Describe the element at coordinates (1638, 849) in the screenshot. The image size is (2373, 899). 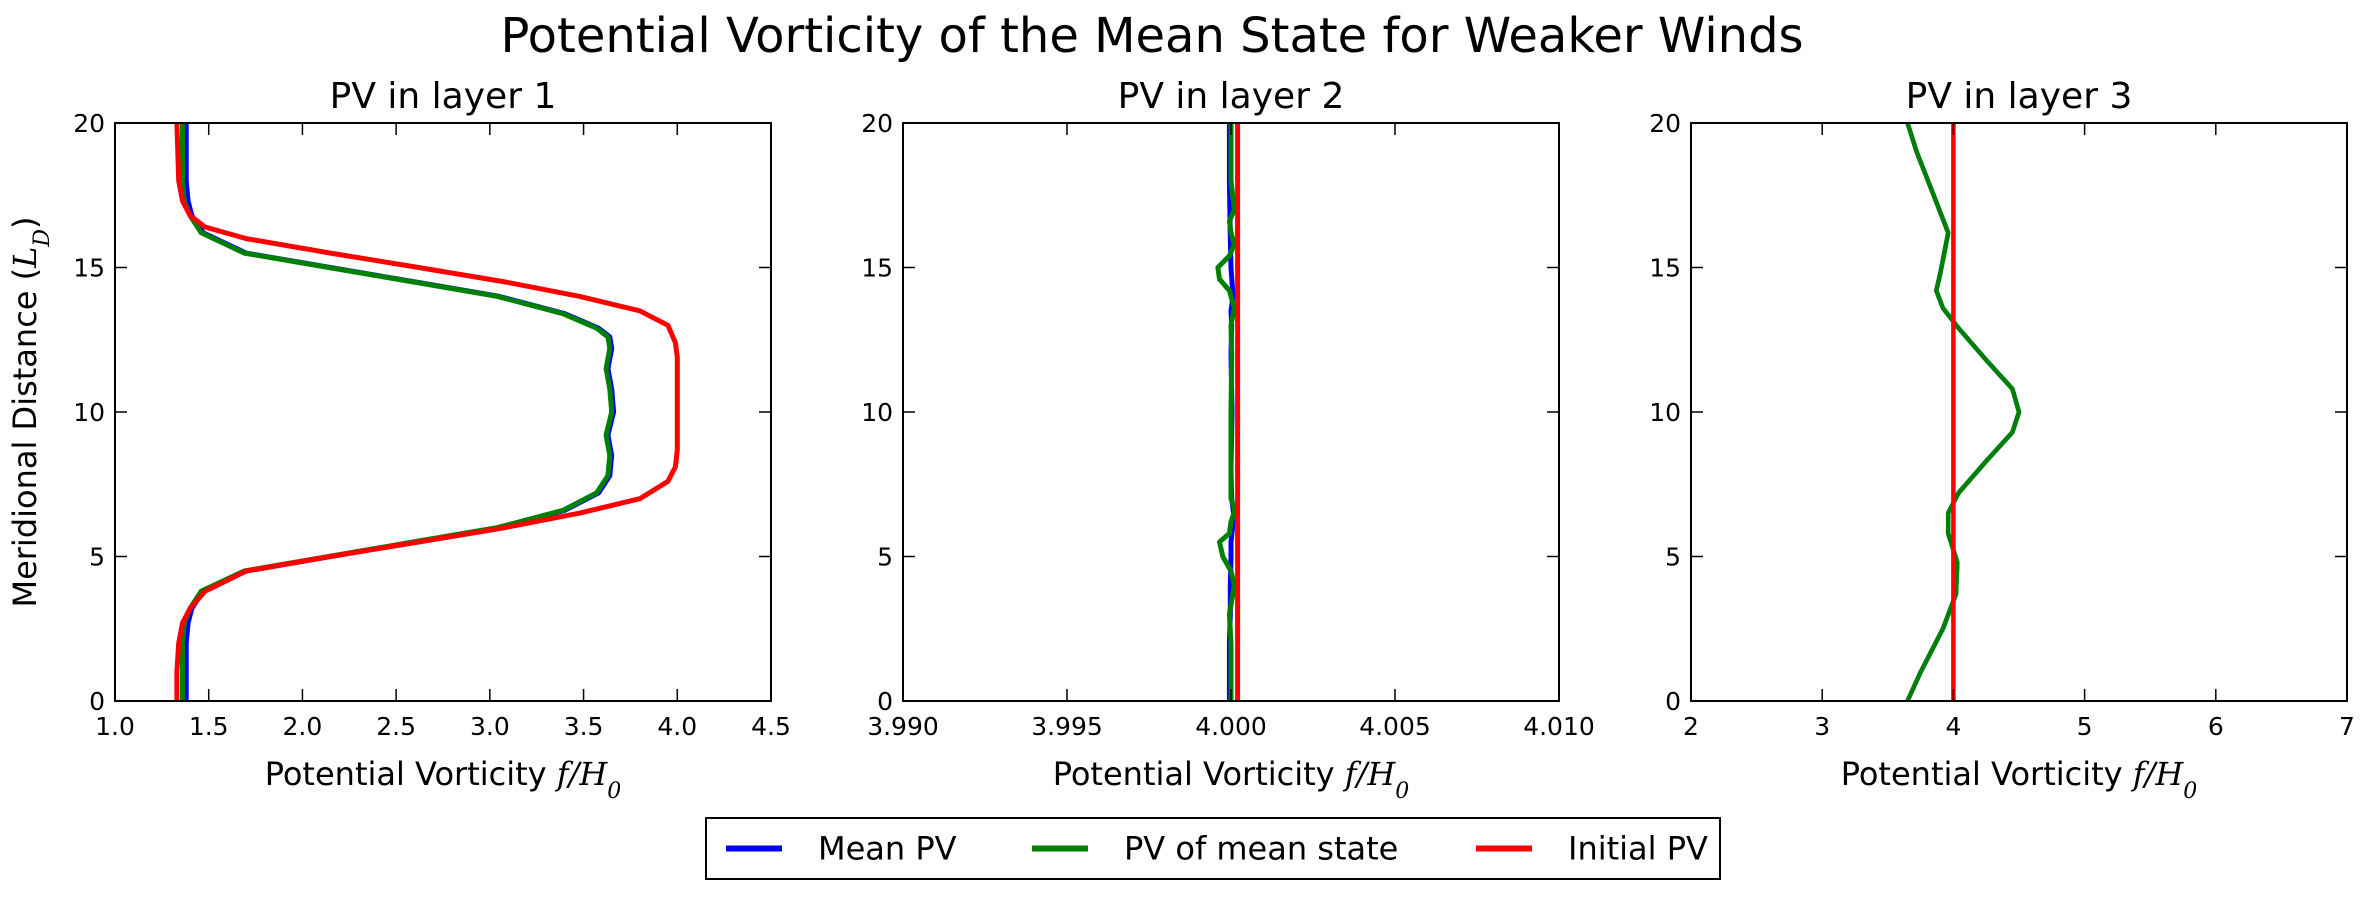
I see `legend-label: Initial PV` at that location.